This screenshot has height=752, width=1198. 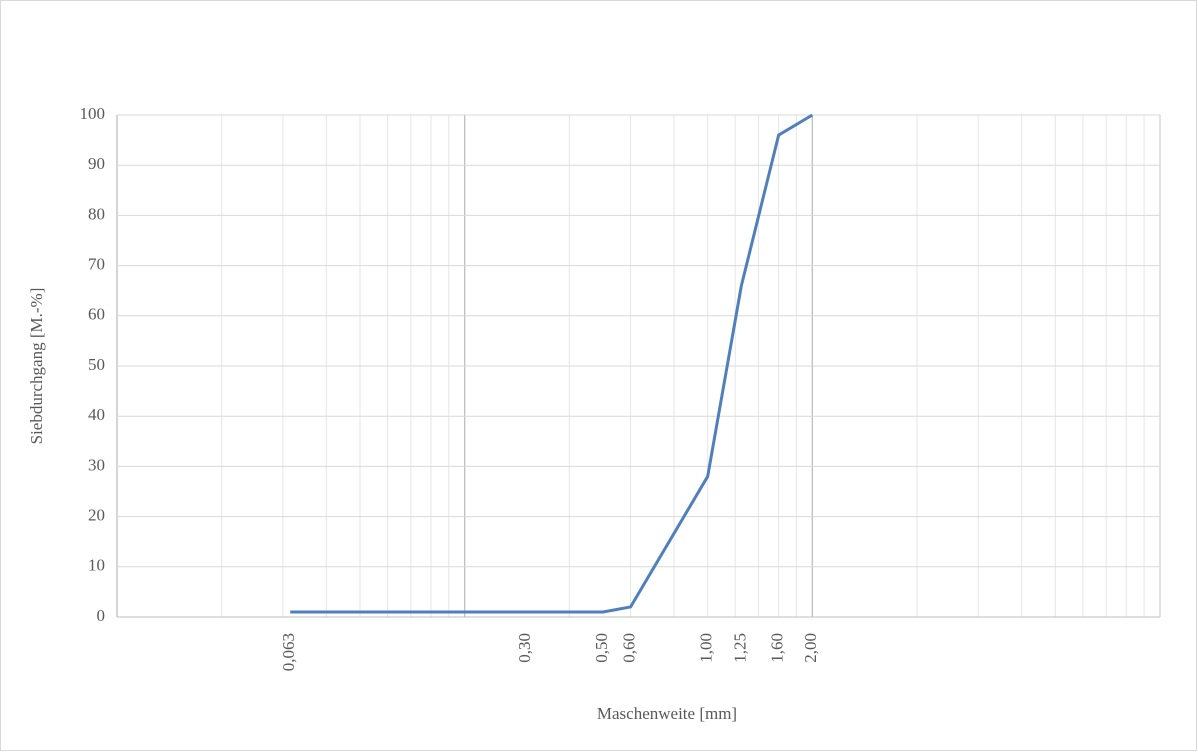 What do you see at coordinates (96, 414) in the screenshot?
I see `y-tick-label: 40` at bounding box center [96, 414].